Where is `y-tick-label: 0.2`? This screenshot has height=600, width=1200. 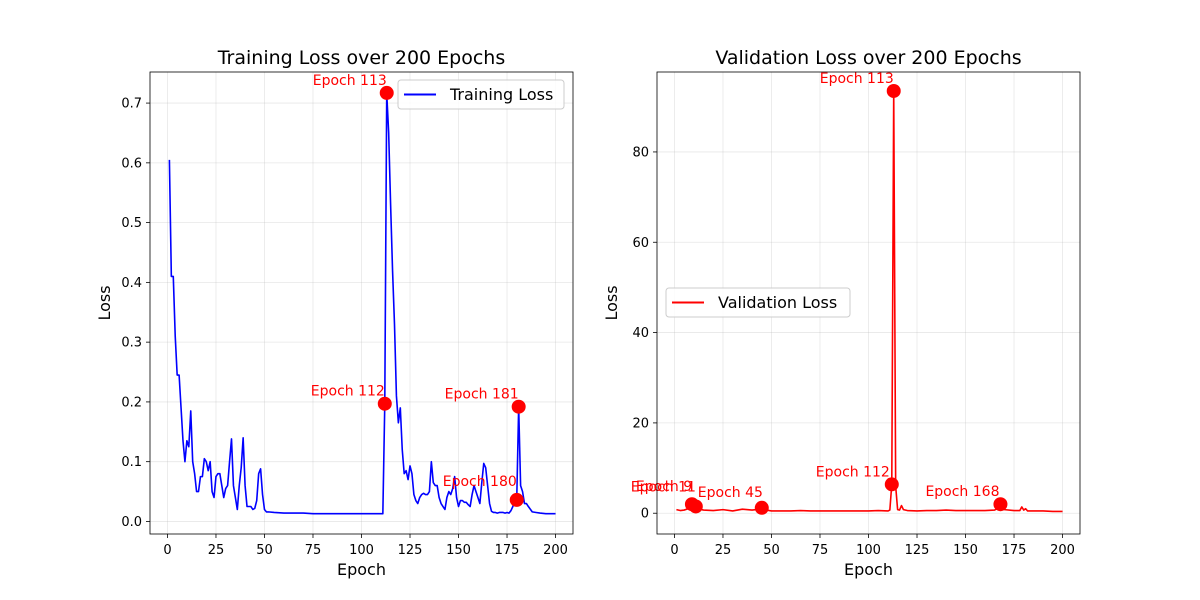 y-tick-label: 0.2 is located at coordinates (131, 402).